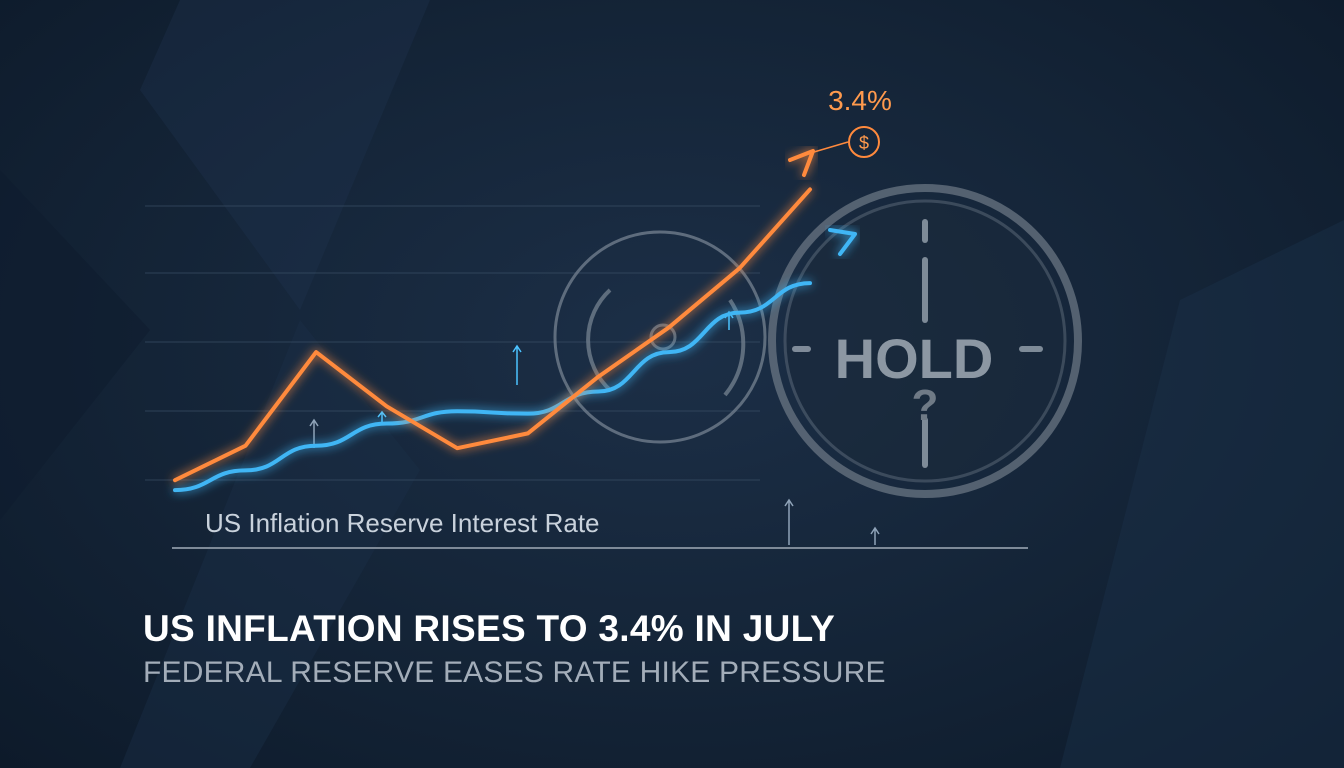  What do you see at coordinates (514, 672) in the screenshot?
I see `subheadline: FEDERAL RESERVE EASES RATE HIKE PRESSURE` at bounding box center [514, 672].